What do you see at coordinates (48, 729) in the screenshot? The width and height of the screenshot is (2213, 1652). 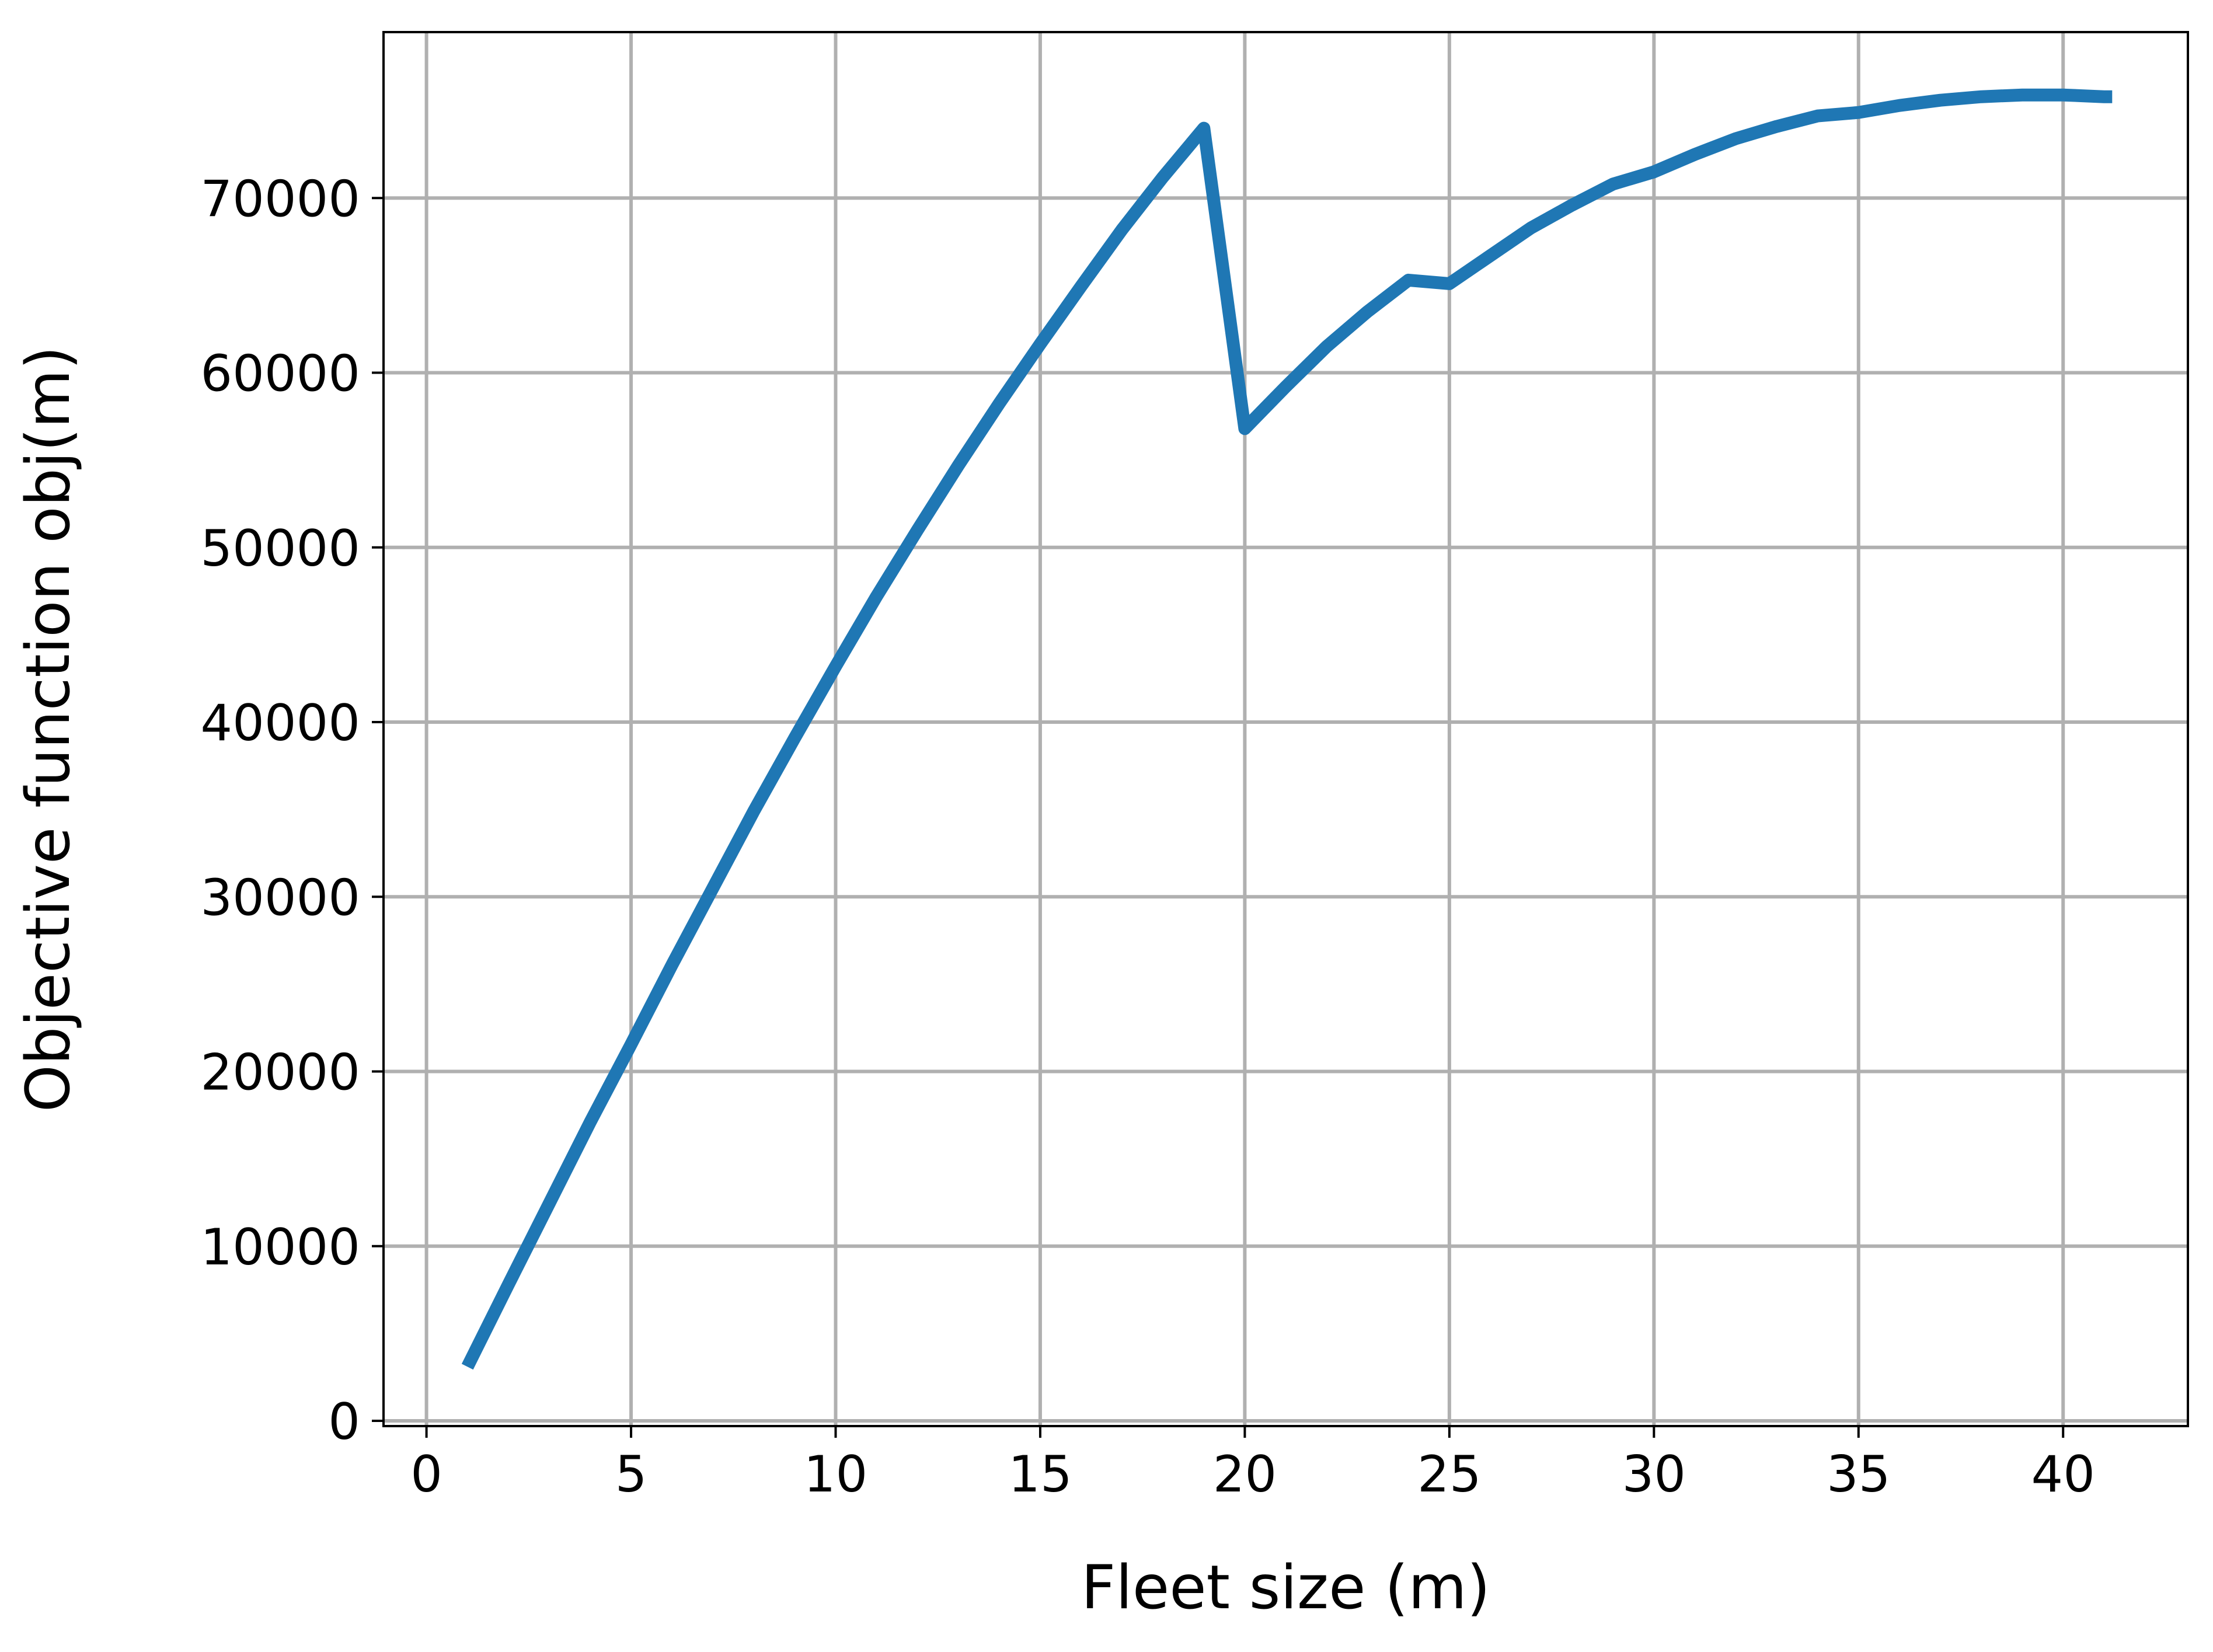 I see `y-axis-label: Objective function obj(m)` at bounding box center [48, 729].